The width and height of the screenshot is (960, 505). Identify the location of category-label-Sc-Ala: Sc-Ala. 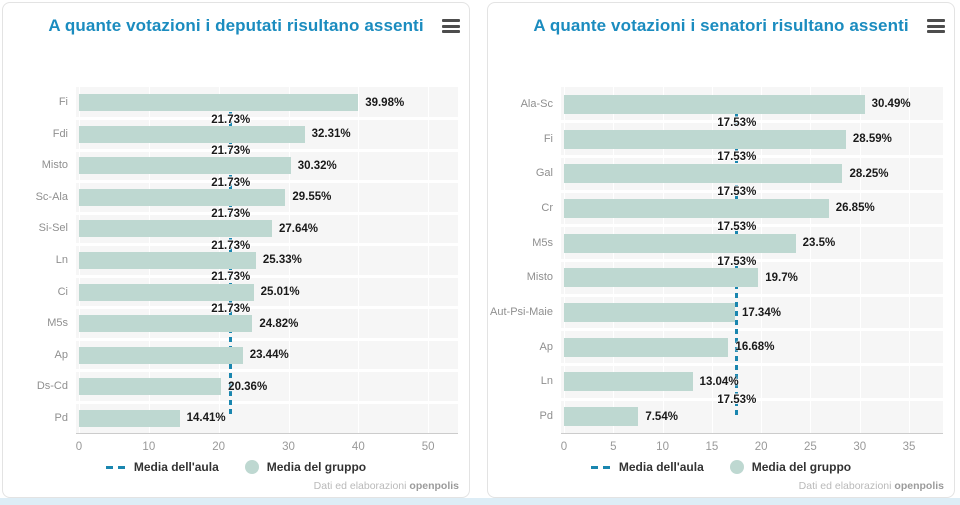
(51, 196).